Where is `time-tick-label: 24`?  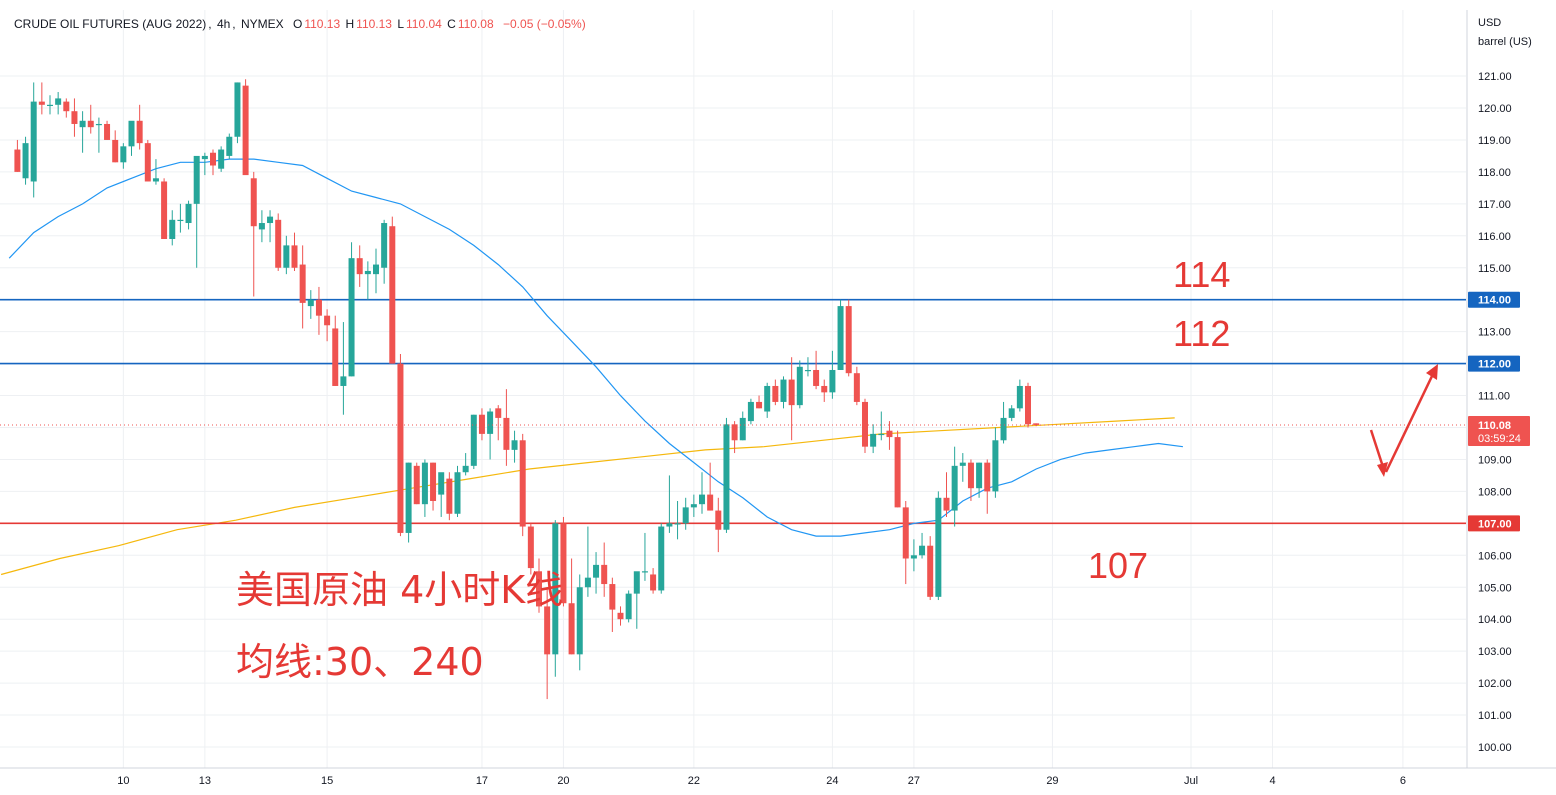 time-tick-label: 24 is located at coordinates (832, 781).